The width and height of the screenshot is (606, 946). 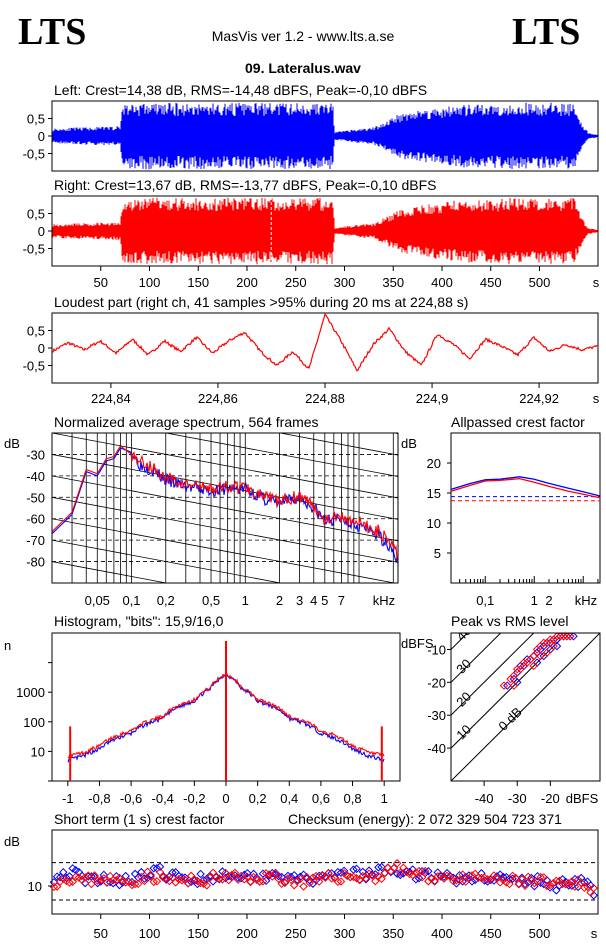 I want to click on loudest-part-xtick-label: 224,88, so click(x=325, y=398).